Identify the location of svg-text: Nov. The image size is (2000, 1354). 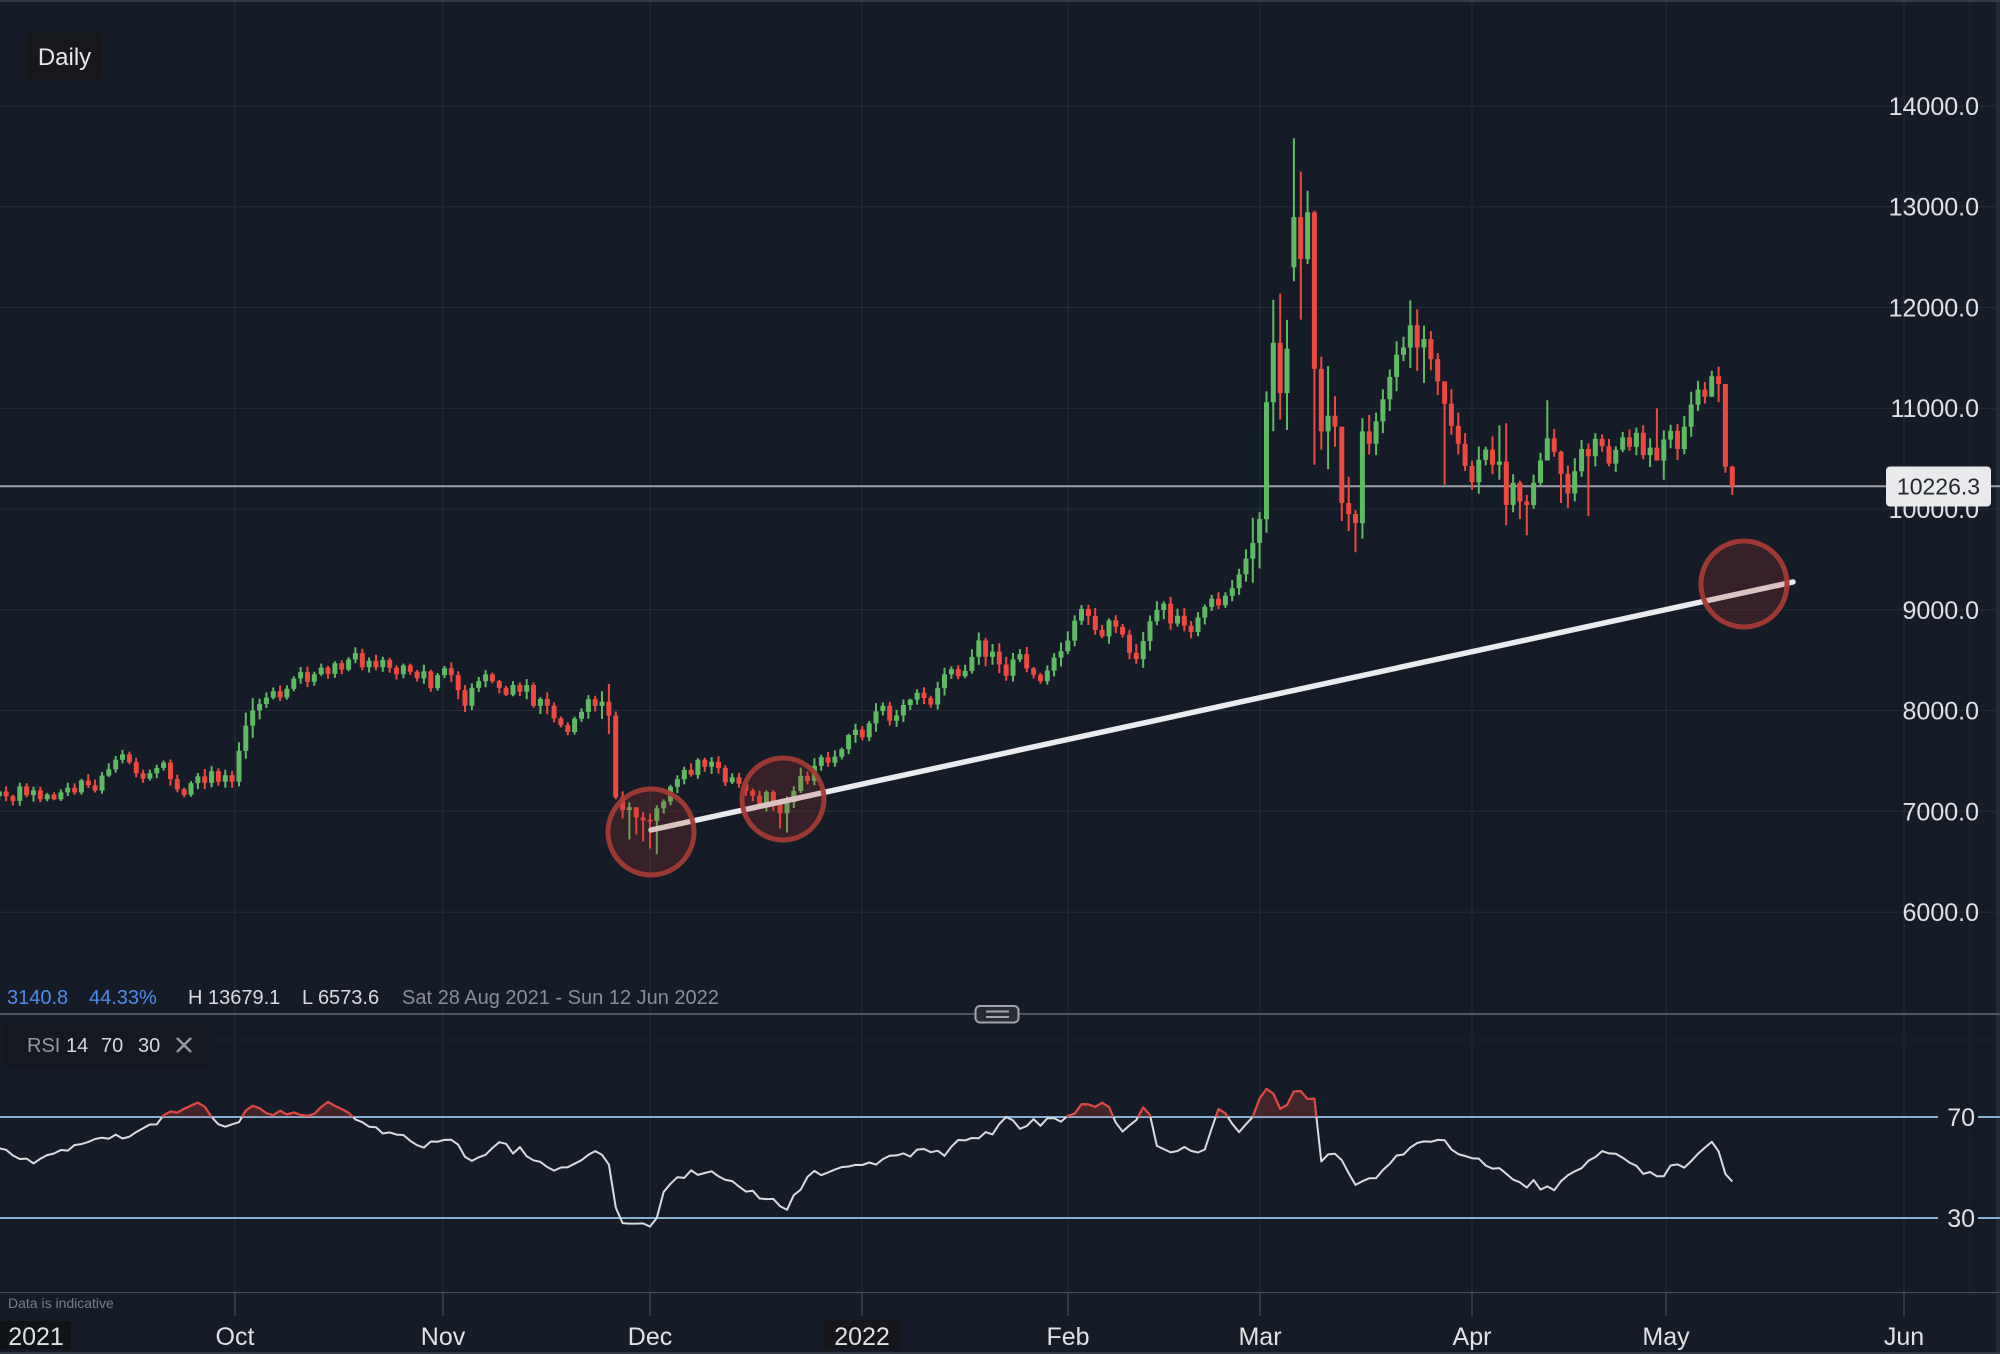
(443, 1337).